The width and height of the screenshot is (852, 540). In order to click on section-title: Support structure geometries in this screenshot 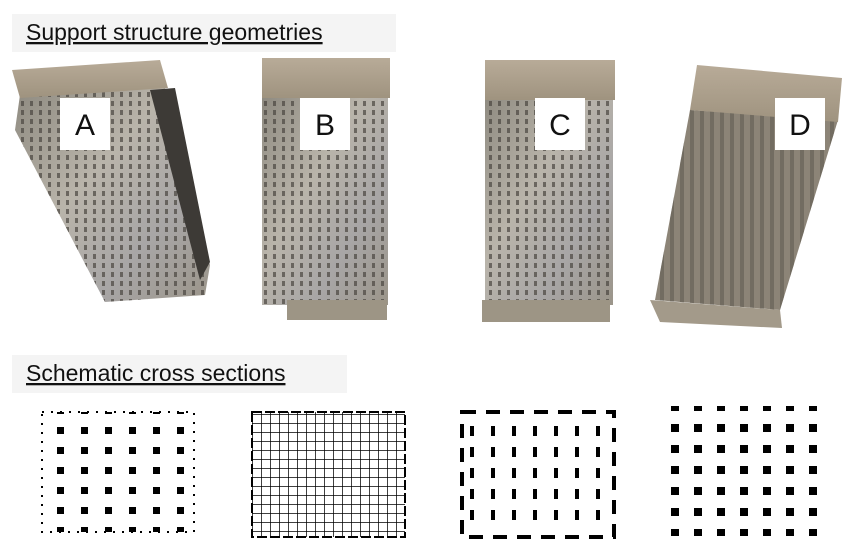, I will do `click(174, 32)`.